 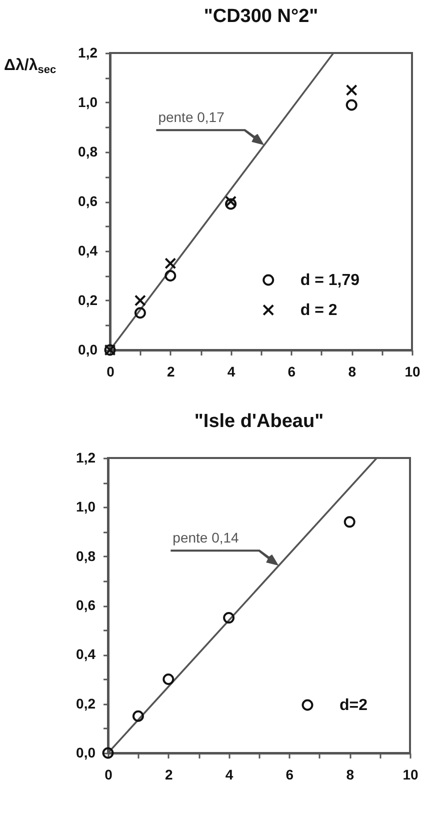 I want to click on chart-title: "CD300 N°2", so click(x=261, y=16).